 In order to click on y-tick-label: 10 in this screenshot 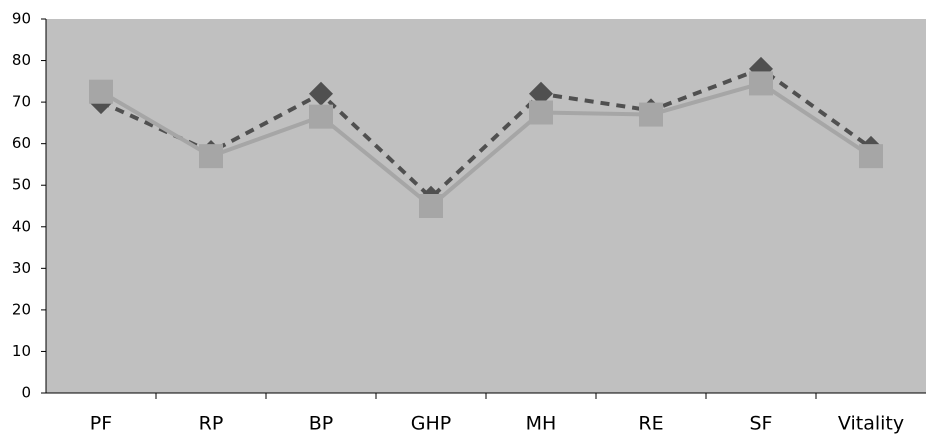, I will do `click(21, 351)`.